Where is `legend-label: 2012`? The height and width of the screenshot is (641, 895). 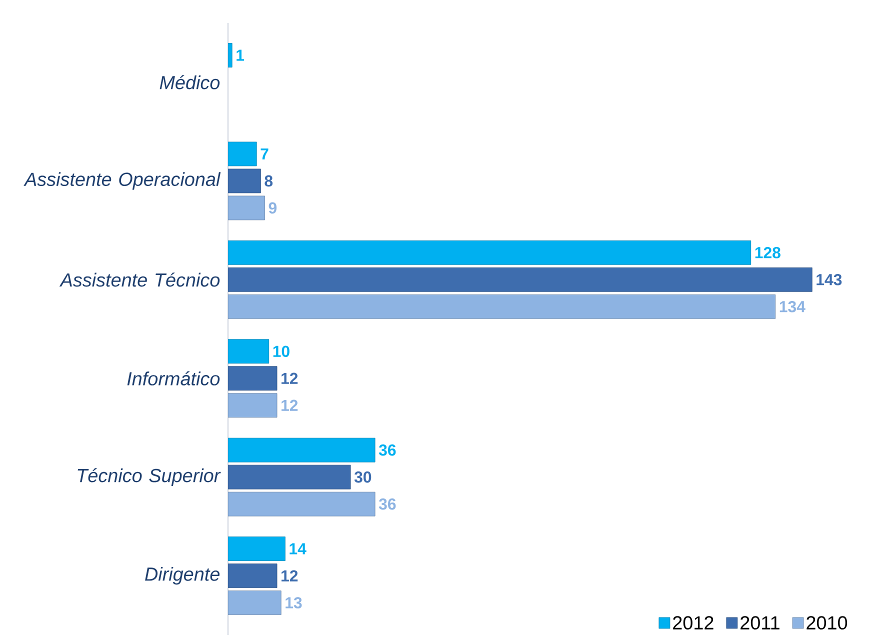 legend-label: 2012 is located at coordinates (693, 623).